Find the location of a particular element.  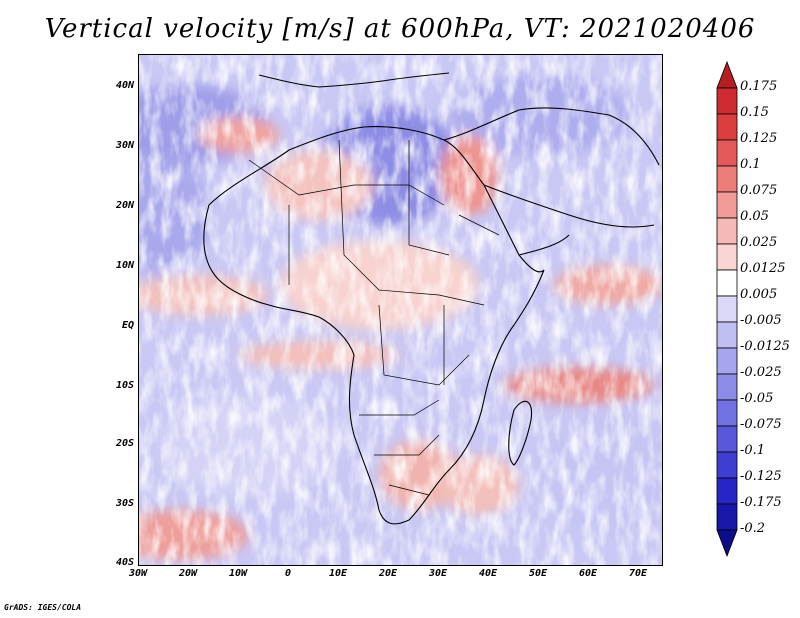

colorbar-label: -0.075 is located at coordinates (761, 424).